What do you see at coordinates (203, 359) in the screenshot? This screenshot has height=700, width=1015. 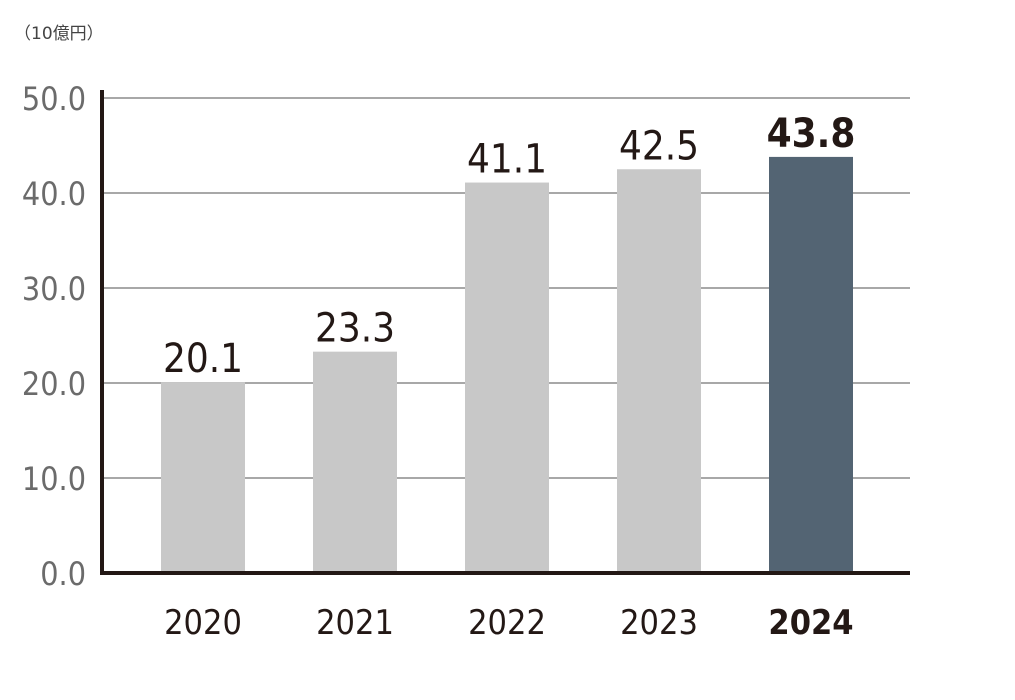 I see `value-label-2020: 20.1` at bounding box center [203, 359].